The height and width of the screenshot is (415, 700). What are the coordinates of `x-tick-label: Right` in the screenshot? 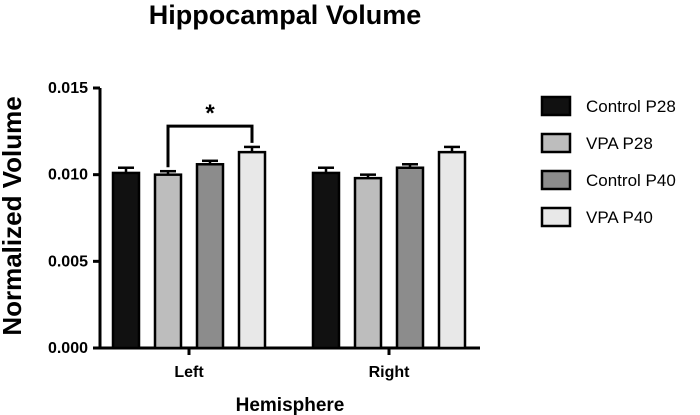 It's located at (390, 372).